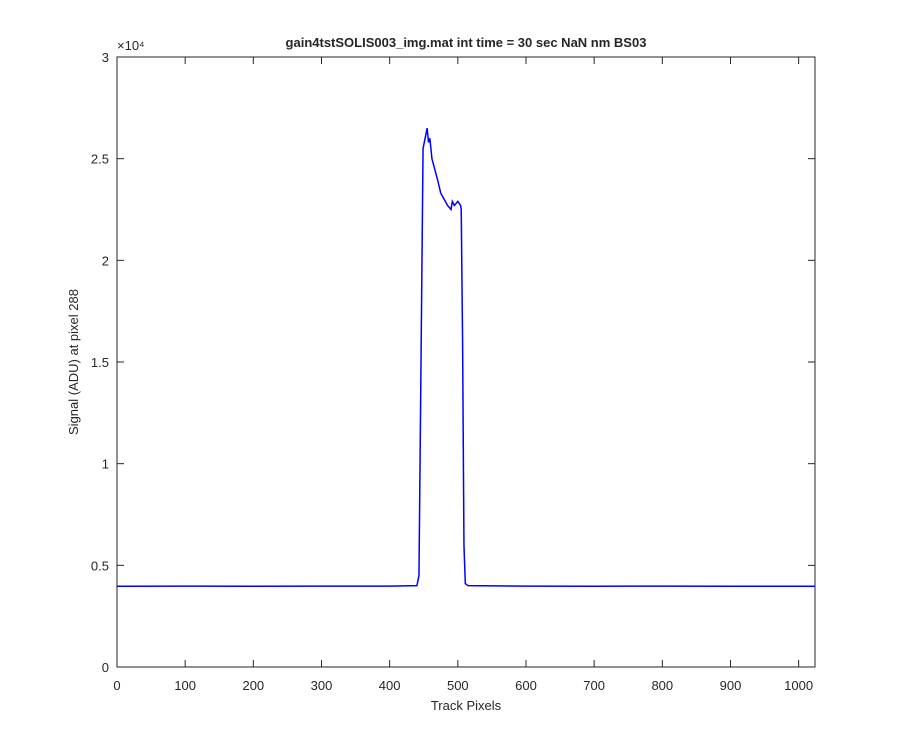  What do you see at coordinates (798, 685) in the screenshot?
I see `x-tick-label: 1000` at bounding box center [798, 685].